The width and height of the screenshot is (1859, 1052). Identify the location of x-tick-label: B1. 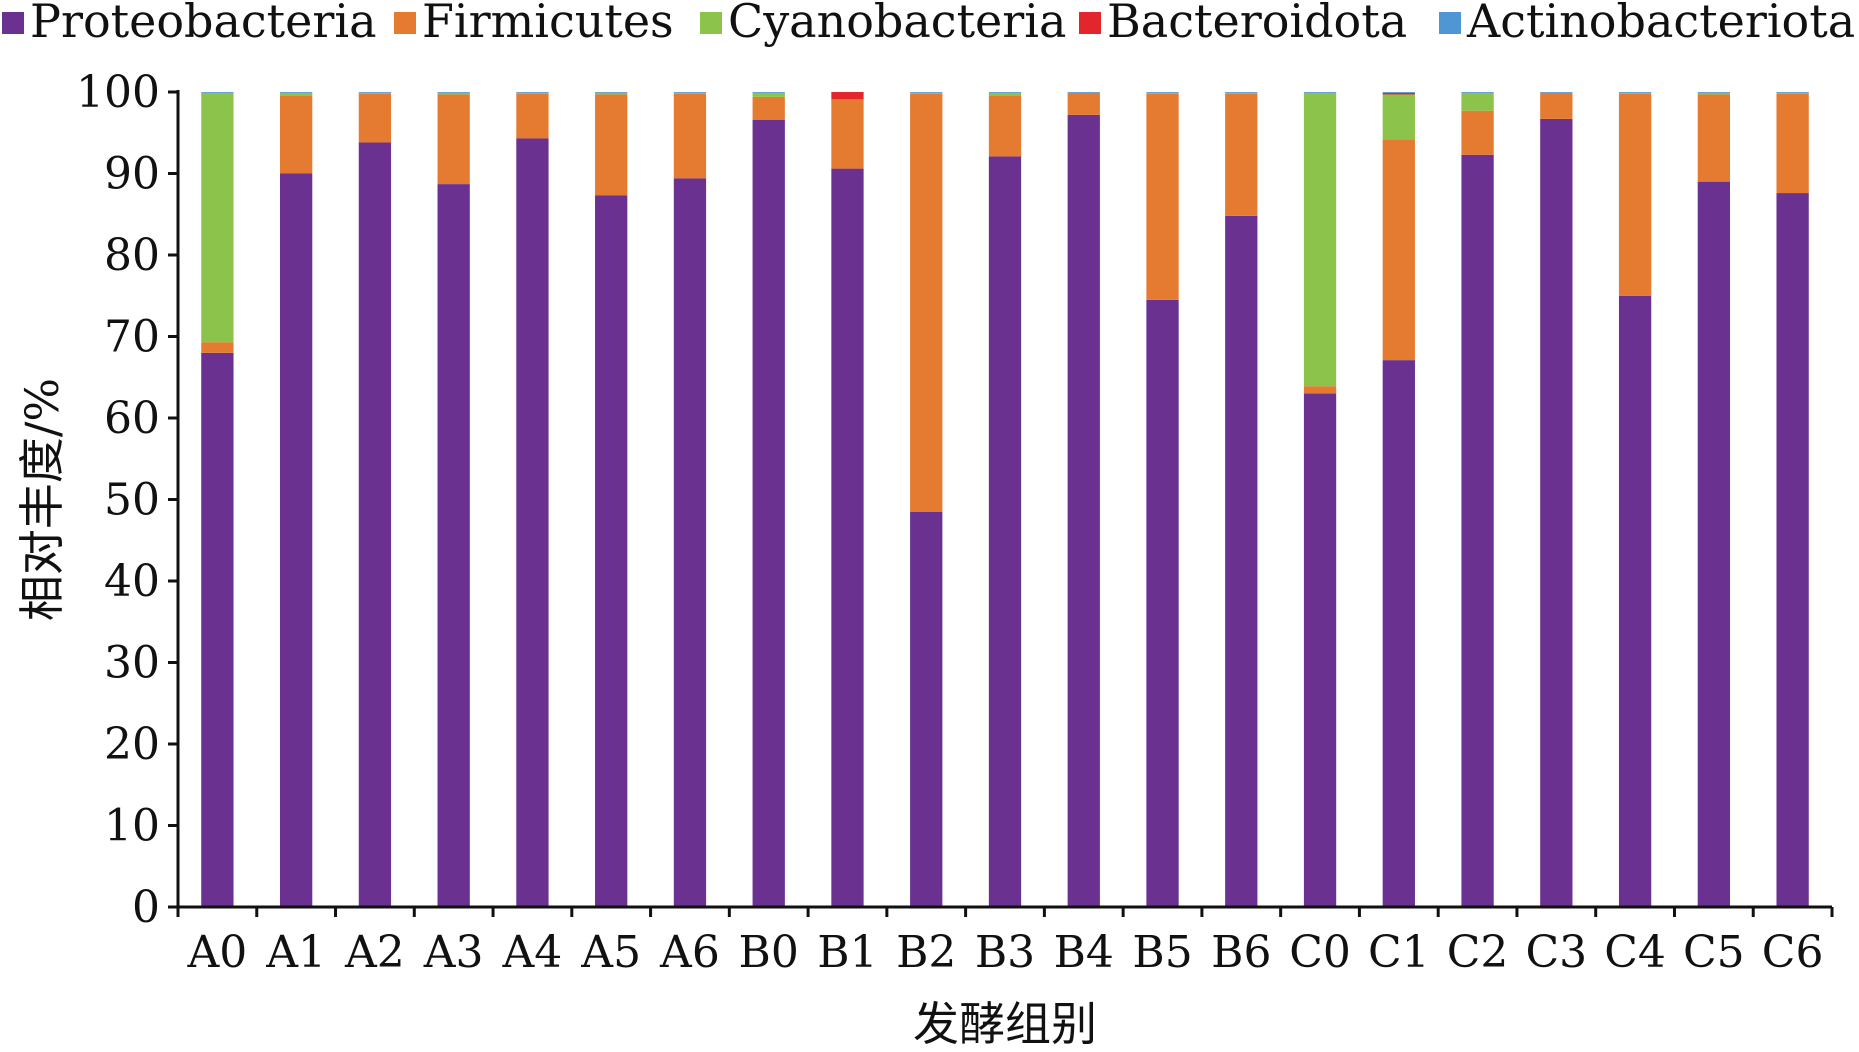
(847, 952).